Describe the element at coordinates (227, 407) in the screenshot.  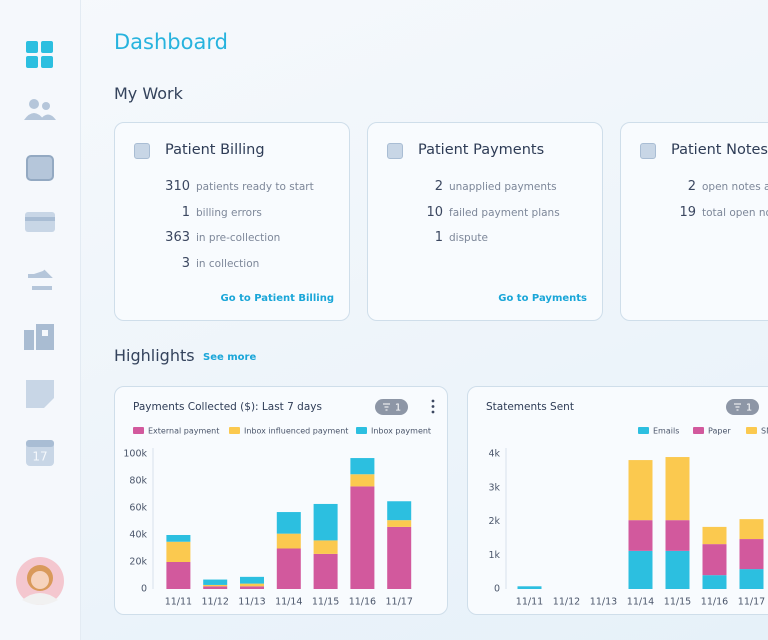
I see `chart-title: Payments Collected ($): Last 7 days` at that location.